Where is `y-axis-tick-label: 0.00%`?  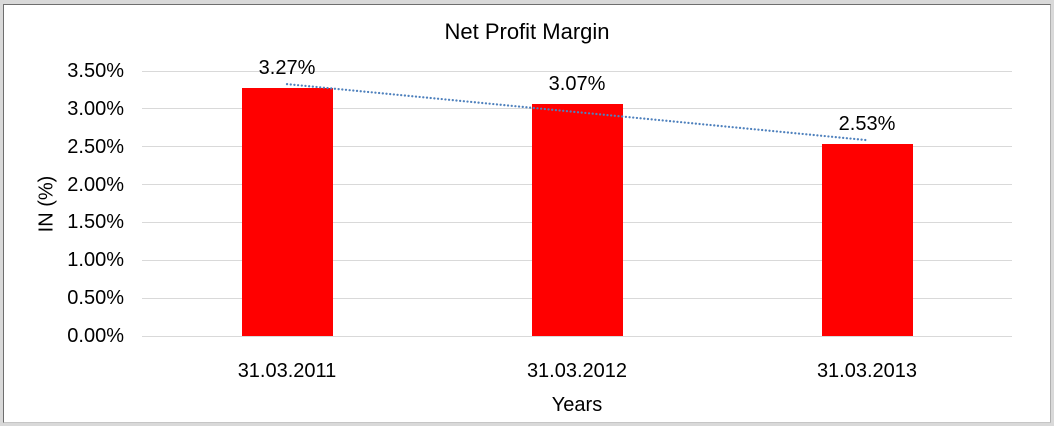
y-axis-tick-label: 0.00% is located at coordinates (95, 336).